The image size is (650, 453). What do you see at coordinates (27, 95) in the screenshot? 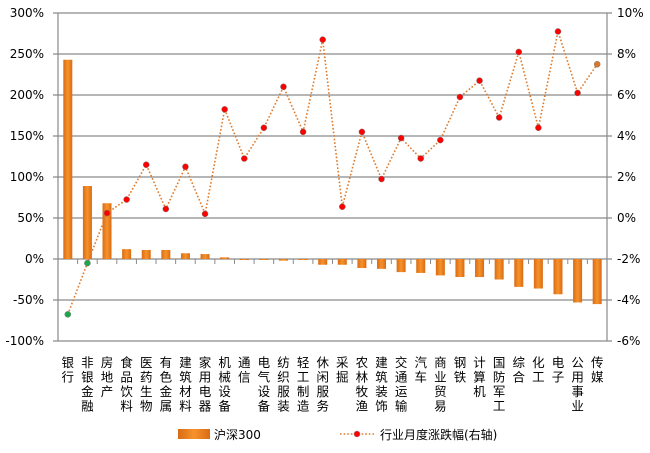
I see `left-tick-label: 200%` at bounding box center [27, 95].